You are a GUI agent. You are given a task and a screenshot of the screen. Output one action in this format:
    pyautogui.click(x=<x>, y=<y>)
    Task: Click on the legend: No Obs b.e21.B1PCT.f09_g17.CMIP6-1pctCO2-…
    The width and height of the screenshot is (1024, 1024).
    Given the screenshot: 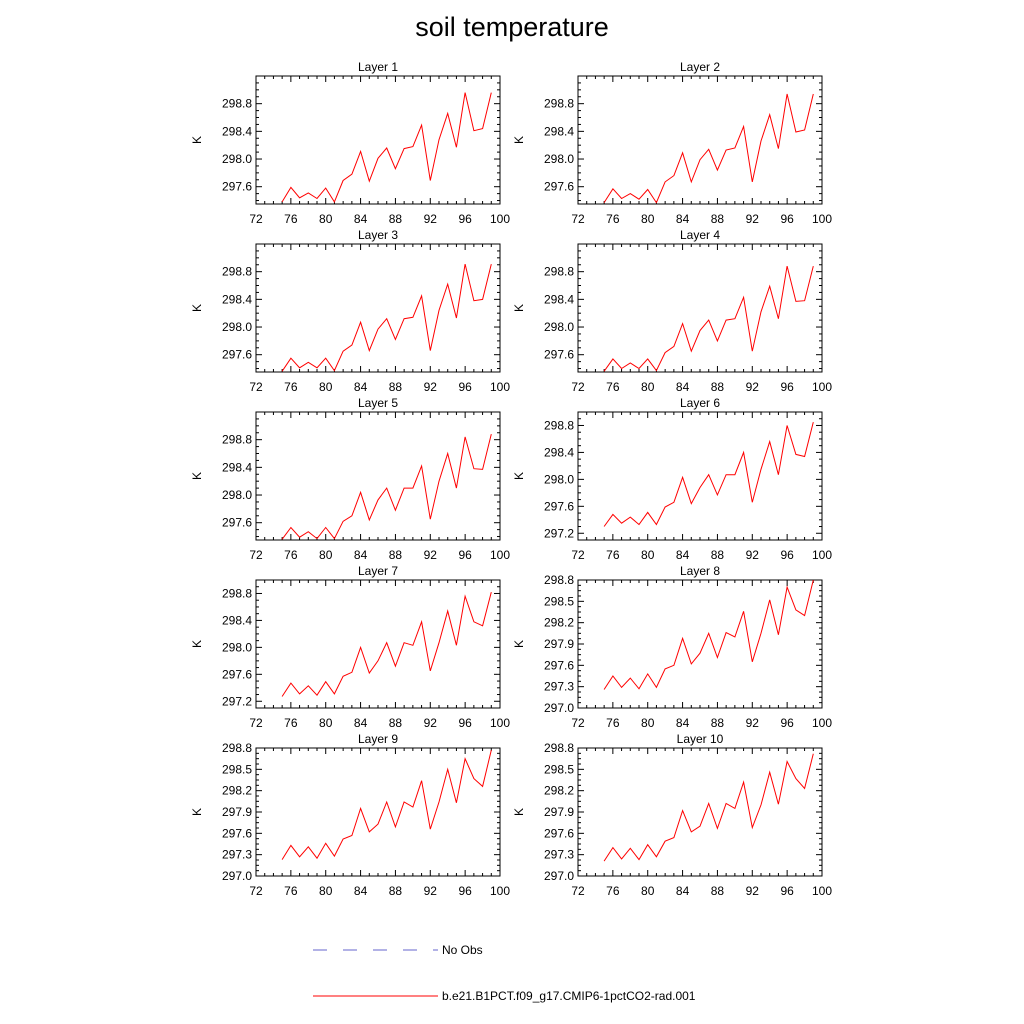 What is the action you would take?
    pyautogui.click(x=504, y=973)
    